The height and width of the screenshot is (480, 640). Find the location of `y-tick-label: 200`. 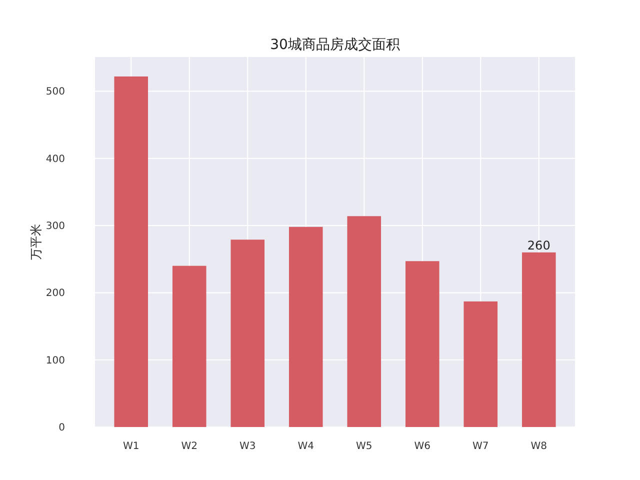

y-tick-label: 200 is located at coordinates (55, 294).